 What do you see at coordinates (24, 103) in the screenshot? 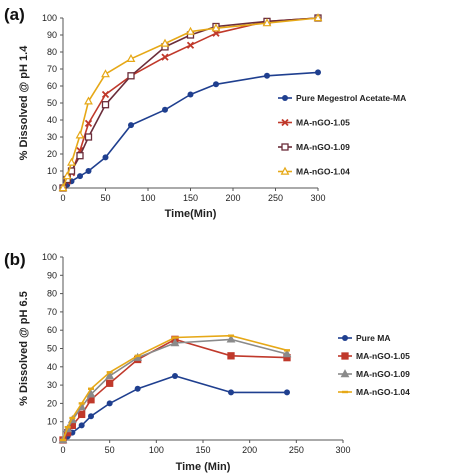
I see `y-axis-label: % Dissolved @ pH 1.4` at bounding box center [24, 103].